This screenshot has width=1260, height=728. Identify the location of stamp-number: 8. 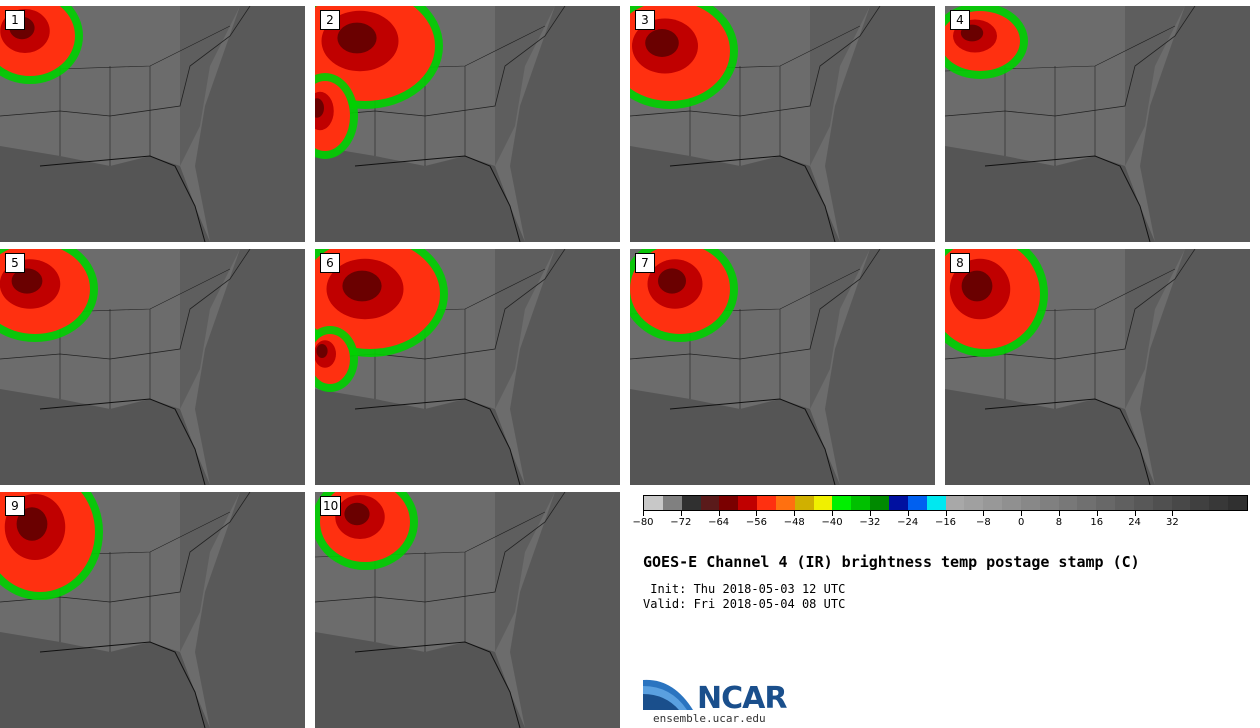
(960, 263).